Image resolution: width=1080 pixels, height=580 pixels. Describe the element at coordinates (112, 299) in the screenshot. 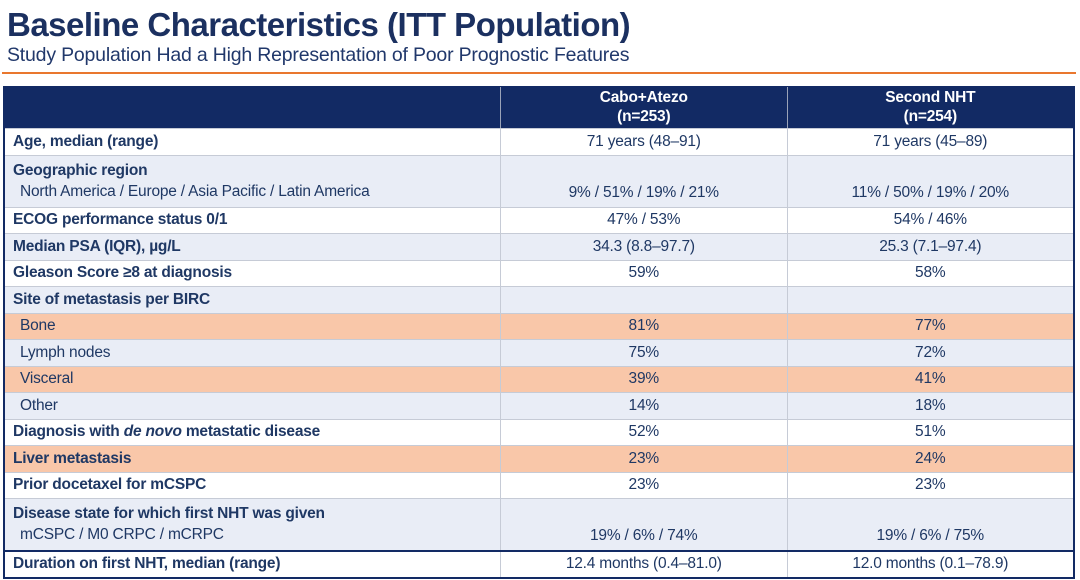

I see `row-label: Site of metastasis per BIRC` at that location.